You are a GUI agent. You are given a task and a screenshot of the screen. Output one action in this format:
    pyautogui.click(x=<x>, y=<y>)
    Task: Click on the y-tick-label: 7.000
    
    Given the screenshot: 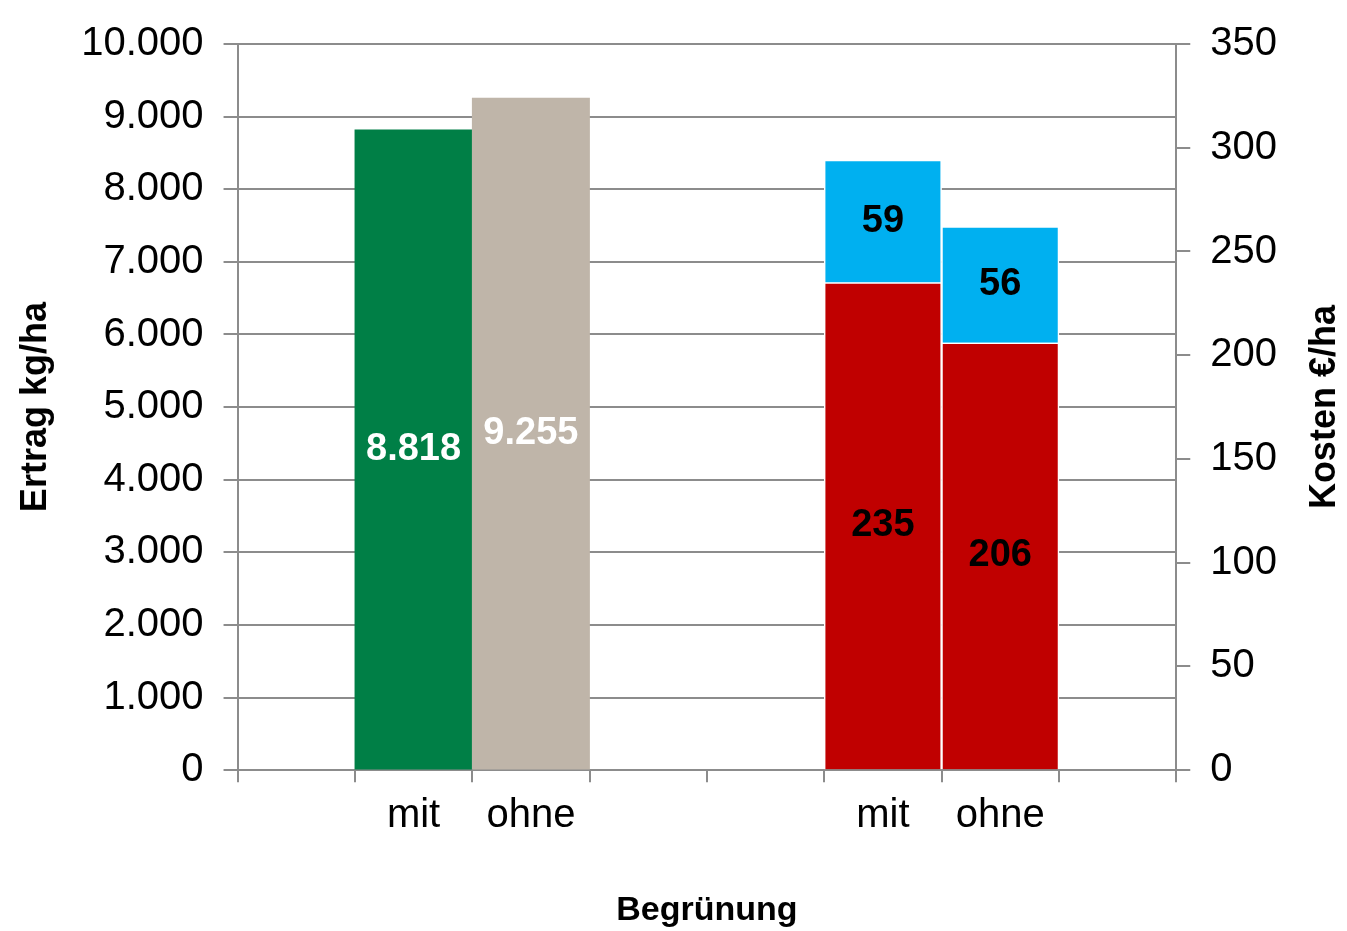 What is the action you would take?
    pyautogui.click(x=153, y=258)
    